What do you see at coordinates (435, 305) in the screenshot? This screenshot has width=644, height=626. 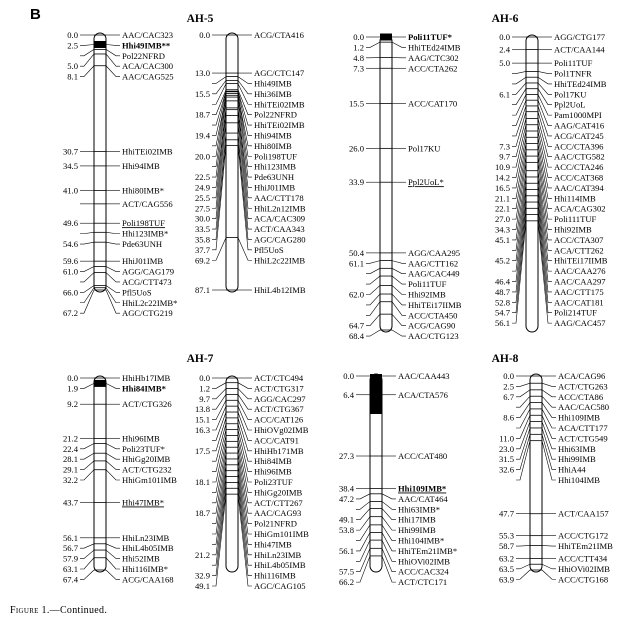 I see `marker-label: HhiTEi17IIMB` at bounding box center [435, 305].